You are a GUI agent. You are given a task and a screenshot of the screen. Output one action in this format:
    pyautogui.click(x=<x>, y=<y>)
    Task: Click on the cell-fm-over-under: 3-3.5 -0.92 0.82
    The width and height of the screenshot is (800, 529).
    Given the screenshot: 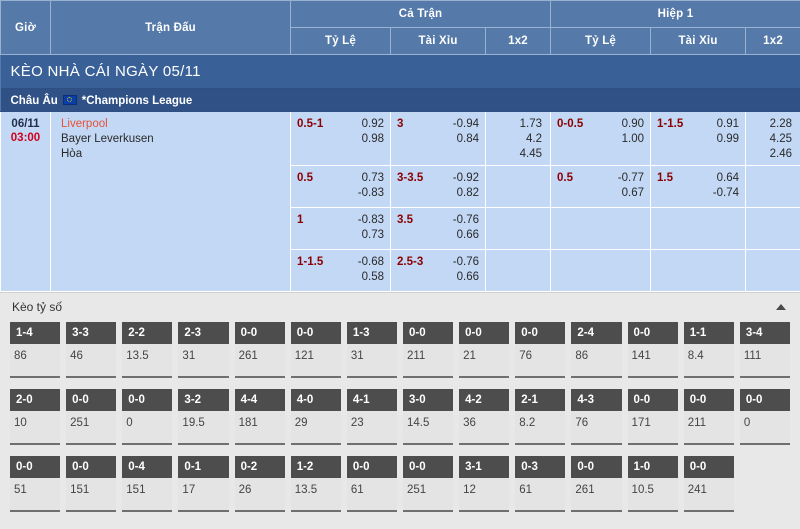 What is the action you would take?
    pyautogui.click(x=438, y=187)
    